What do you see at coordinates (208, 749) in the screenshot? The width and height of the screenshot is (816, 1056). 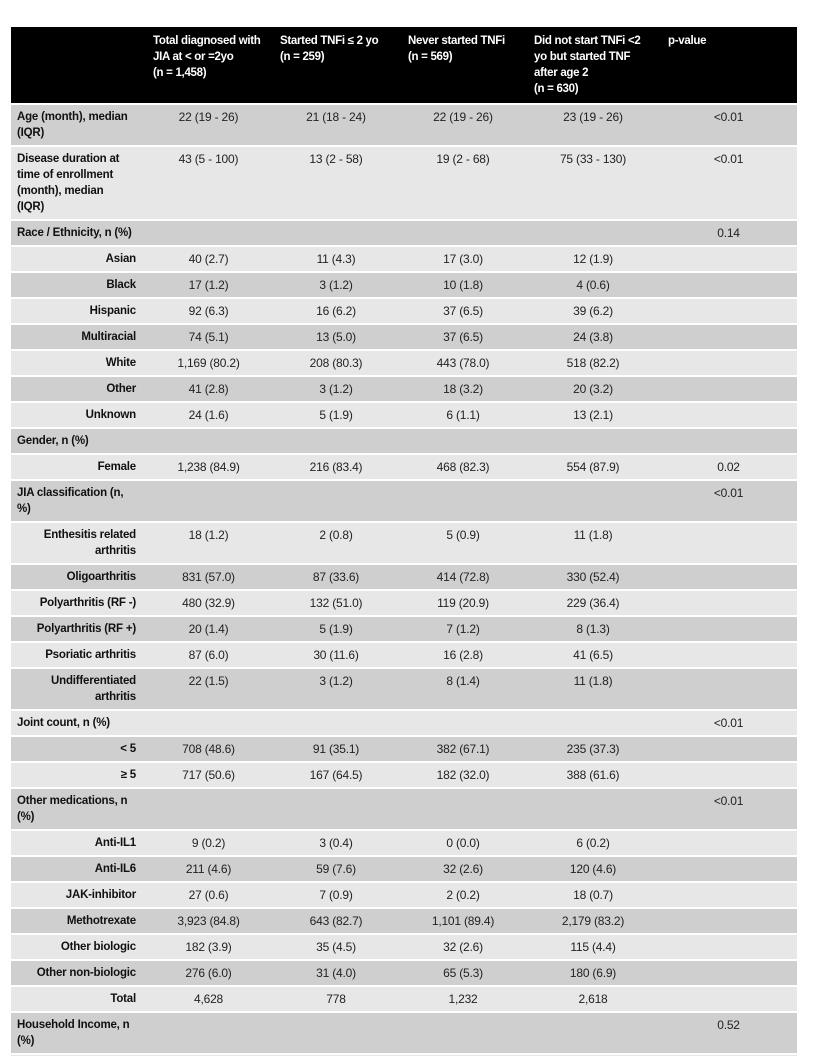 I see `data-cell: 708 (48.6)` at bounding box center [208, 749].